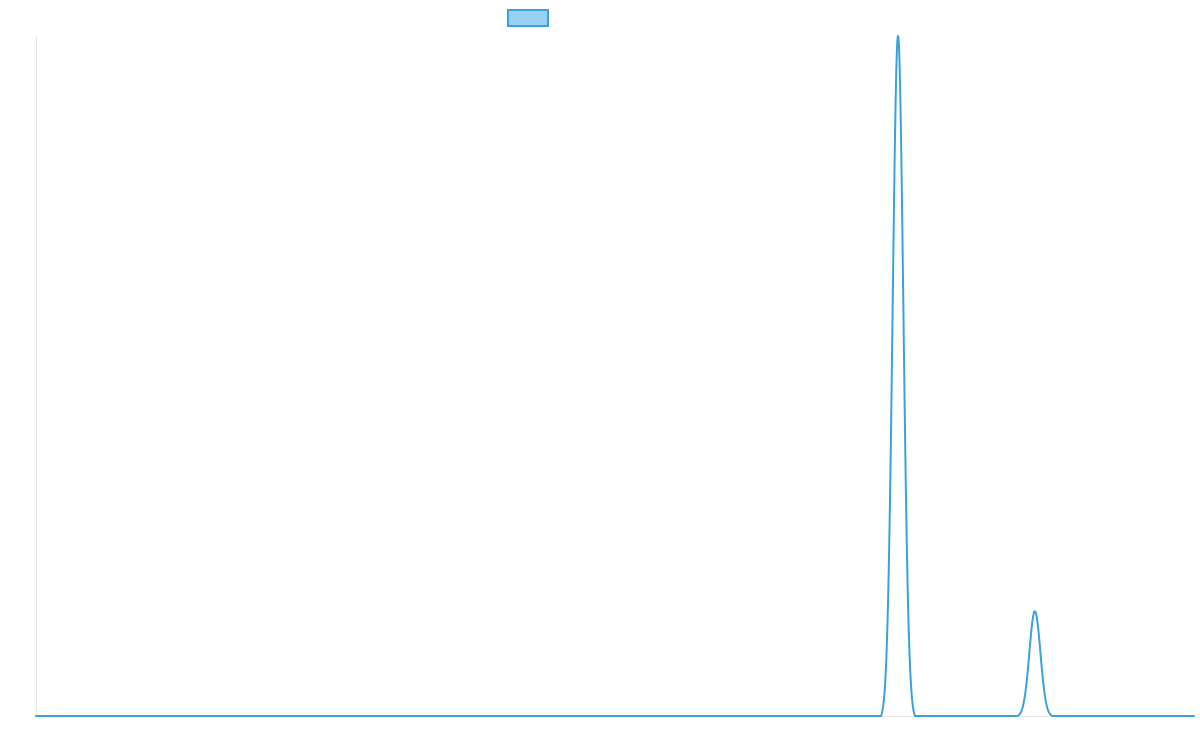  I want to click on legend-swatch, so click(528, 18).